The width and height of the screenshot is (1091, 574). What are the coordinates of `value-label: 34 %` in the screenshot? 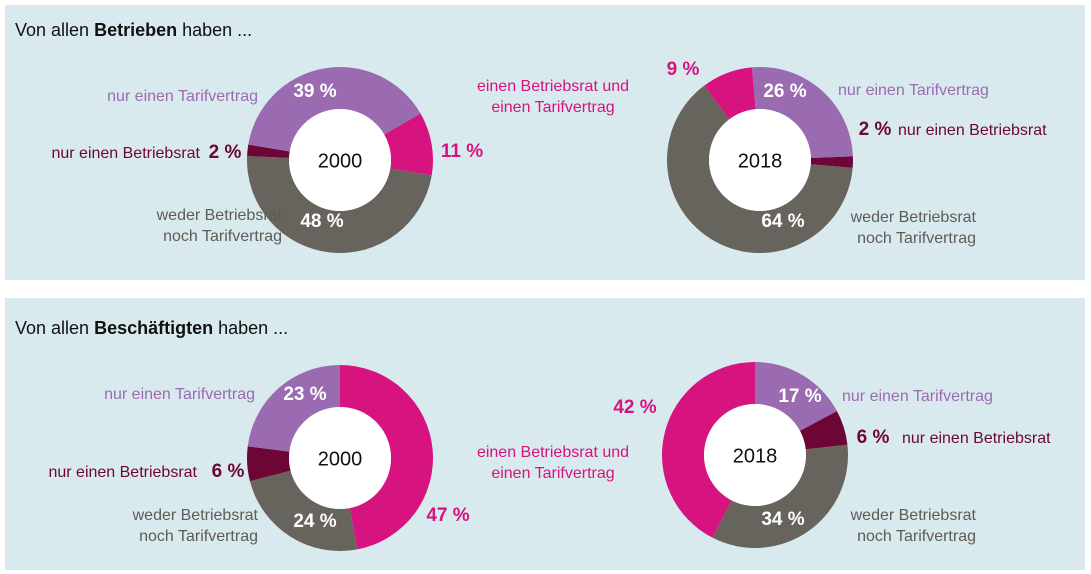 It's located at (782, 519).